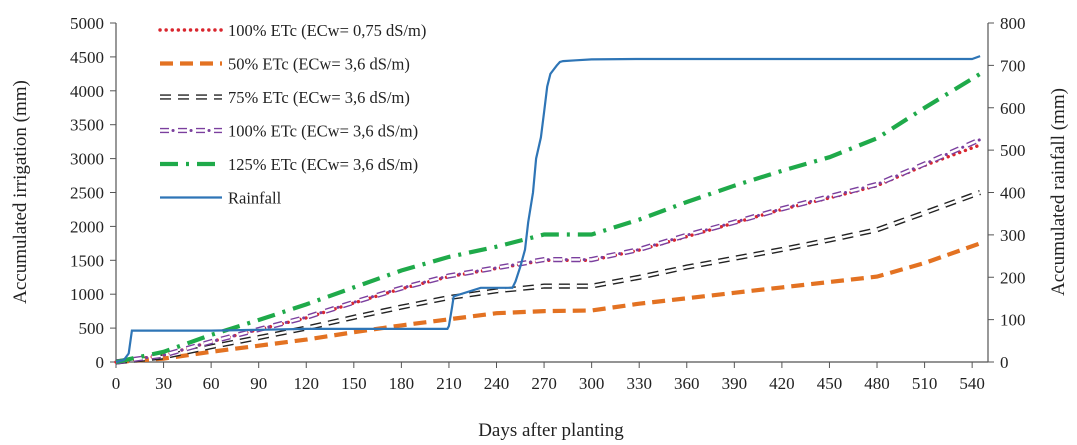  Describe the element at coordinates (327, 30) in the screenshot. I see `legend-label: 100% ETc (ECw= 0,75 dS/m)` at that location.